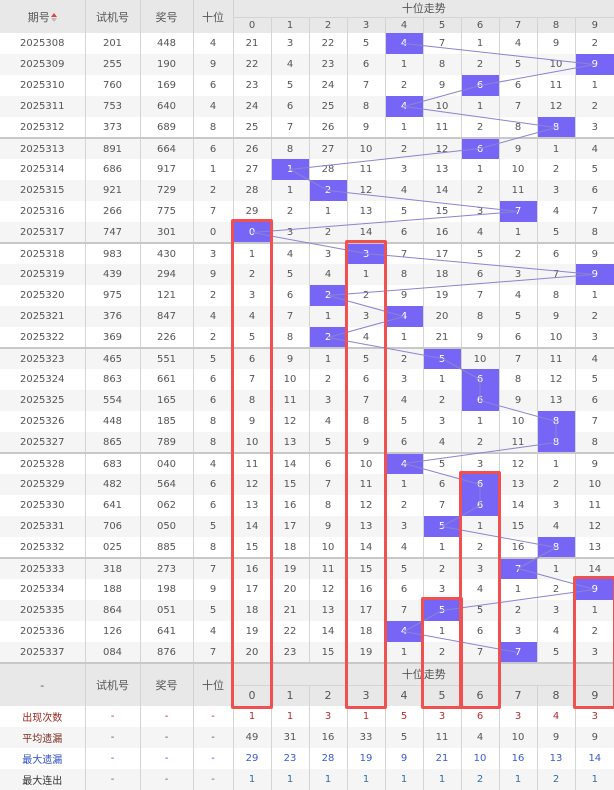 The height and width of the screenshot is (790, 614). What do you see at coordinates (166, 589) in the screenshot?
I see `prize-number-cell: 198` at bounding box center [166, 589].